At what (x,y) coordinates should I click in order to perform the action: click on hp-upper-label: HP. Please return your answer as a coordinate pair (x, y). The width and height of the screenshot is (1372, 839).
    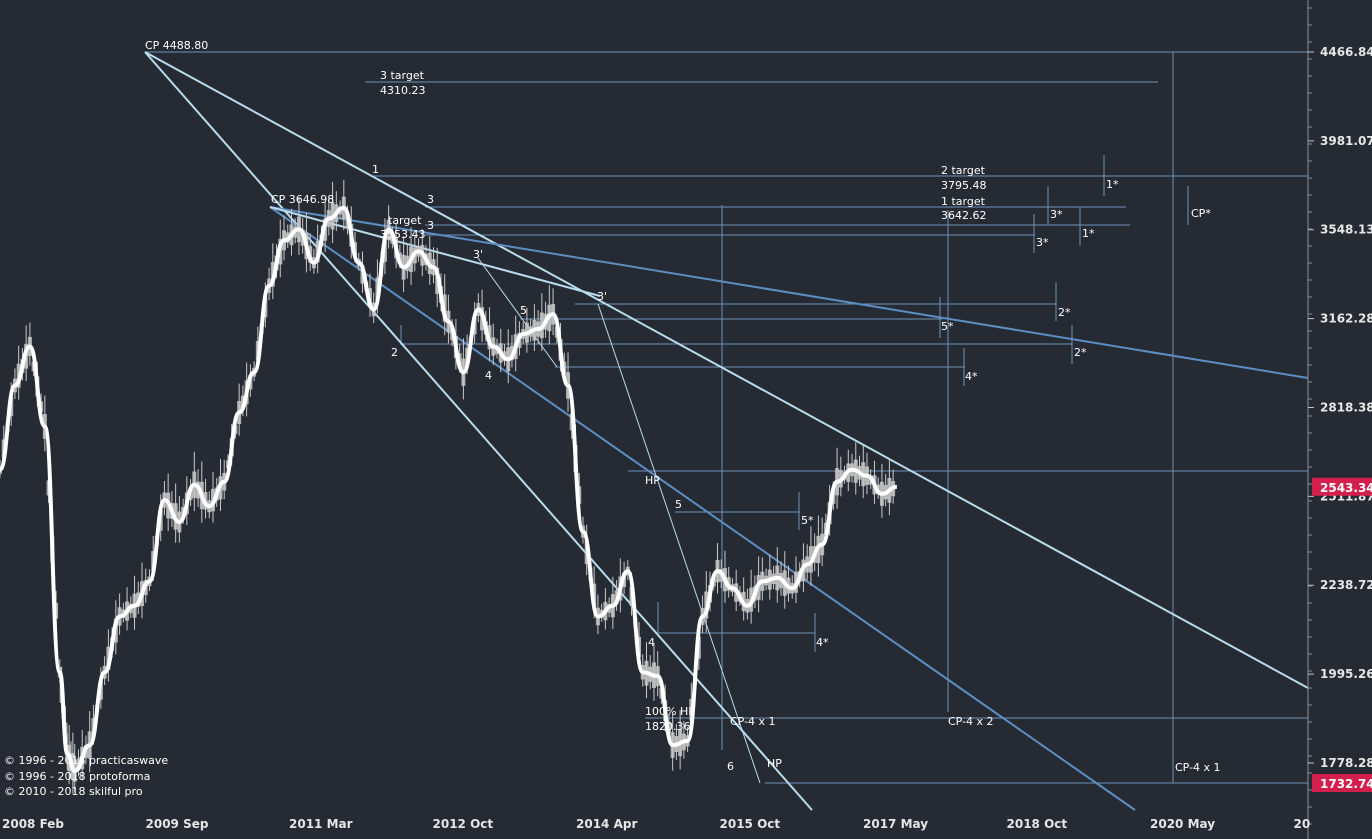
    Looking at the image, I should click on (652, 480).